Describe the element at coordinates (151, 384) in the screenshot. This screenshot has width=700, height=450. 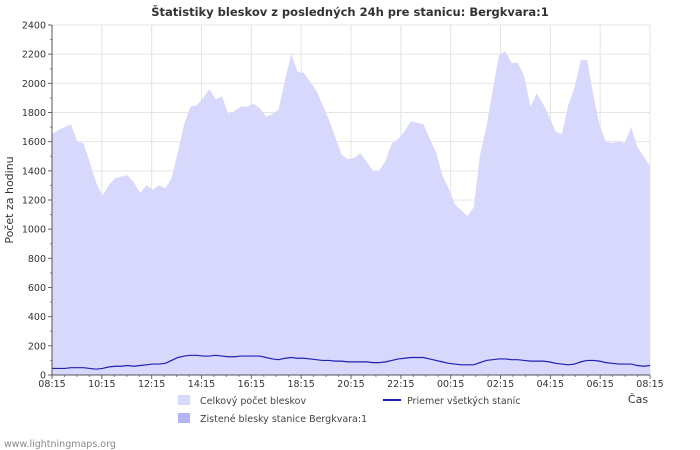
I see `x-tick-label: 12:15` at that location.